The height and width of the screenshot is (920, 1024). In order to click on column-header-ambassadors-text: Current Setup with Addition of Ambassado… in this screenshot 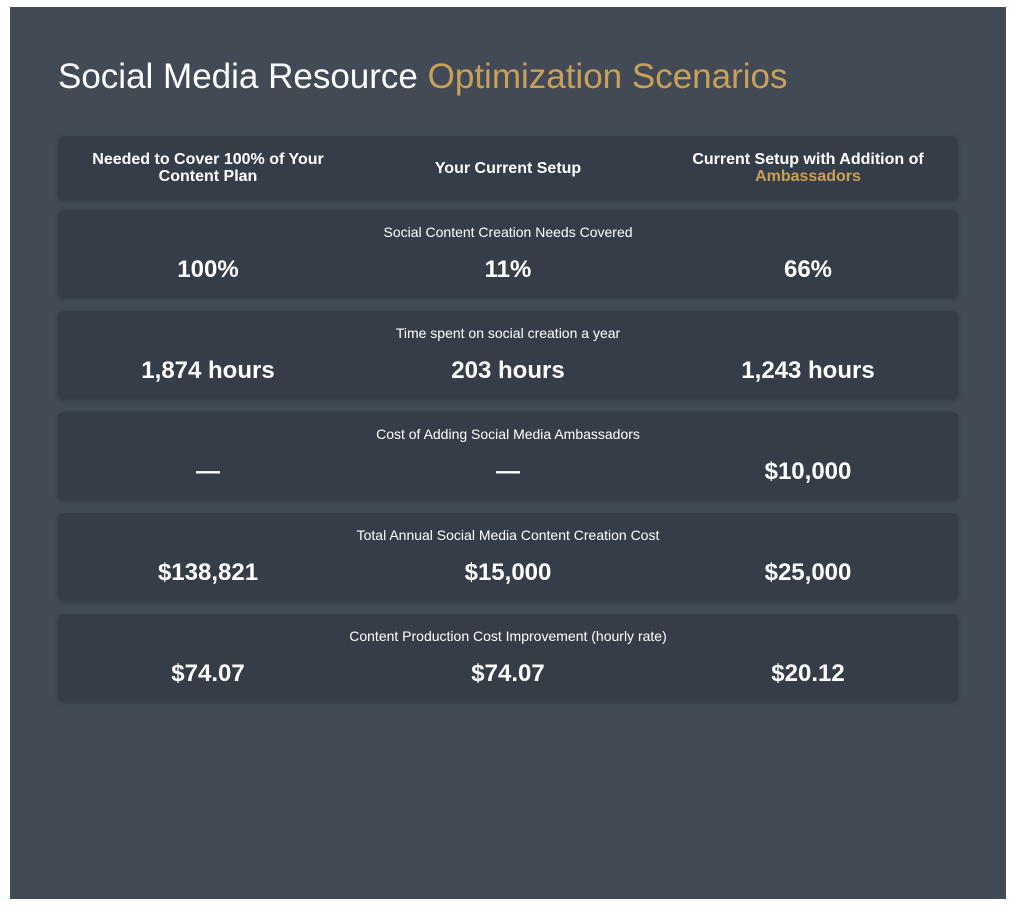, I will do `click(807, 168)`.